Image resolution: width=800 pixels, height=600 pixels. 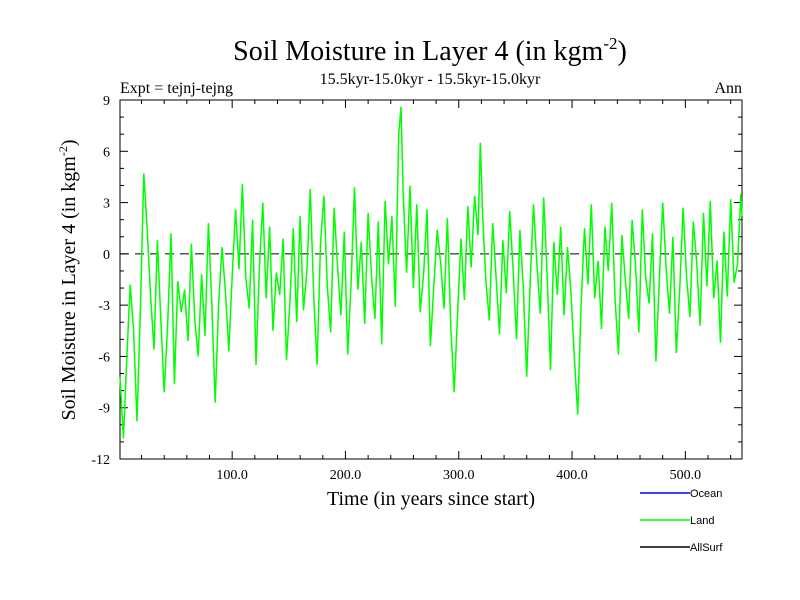 I want to click on y-tick-label: -12, so click(x=100, y=460).